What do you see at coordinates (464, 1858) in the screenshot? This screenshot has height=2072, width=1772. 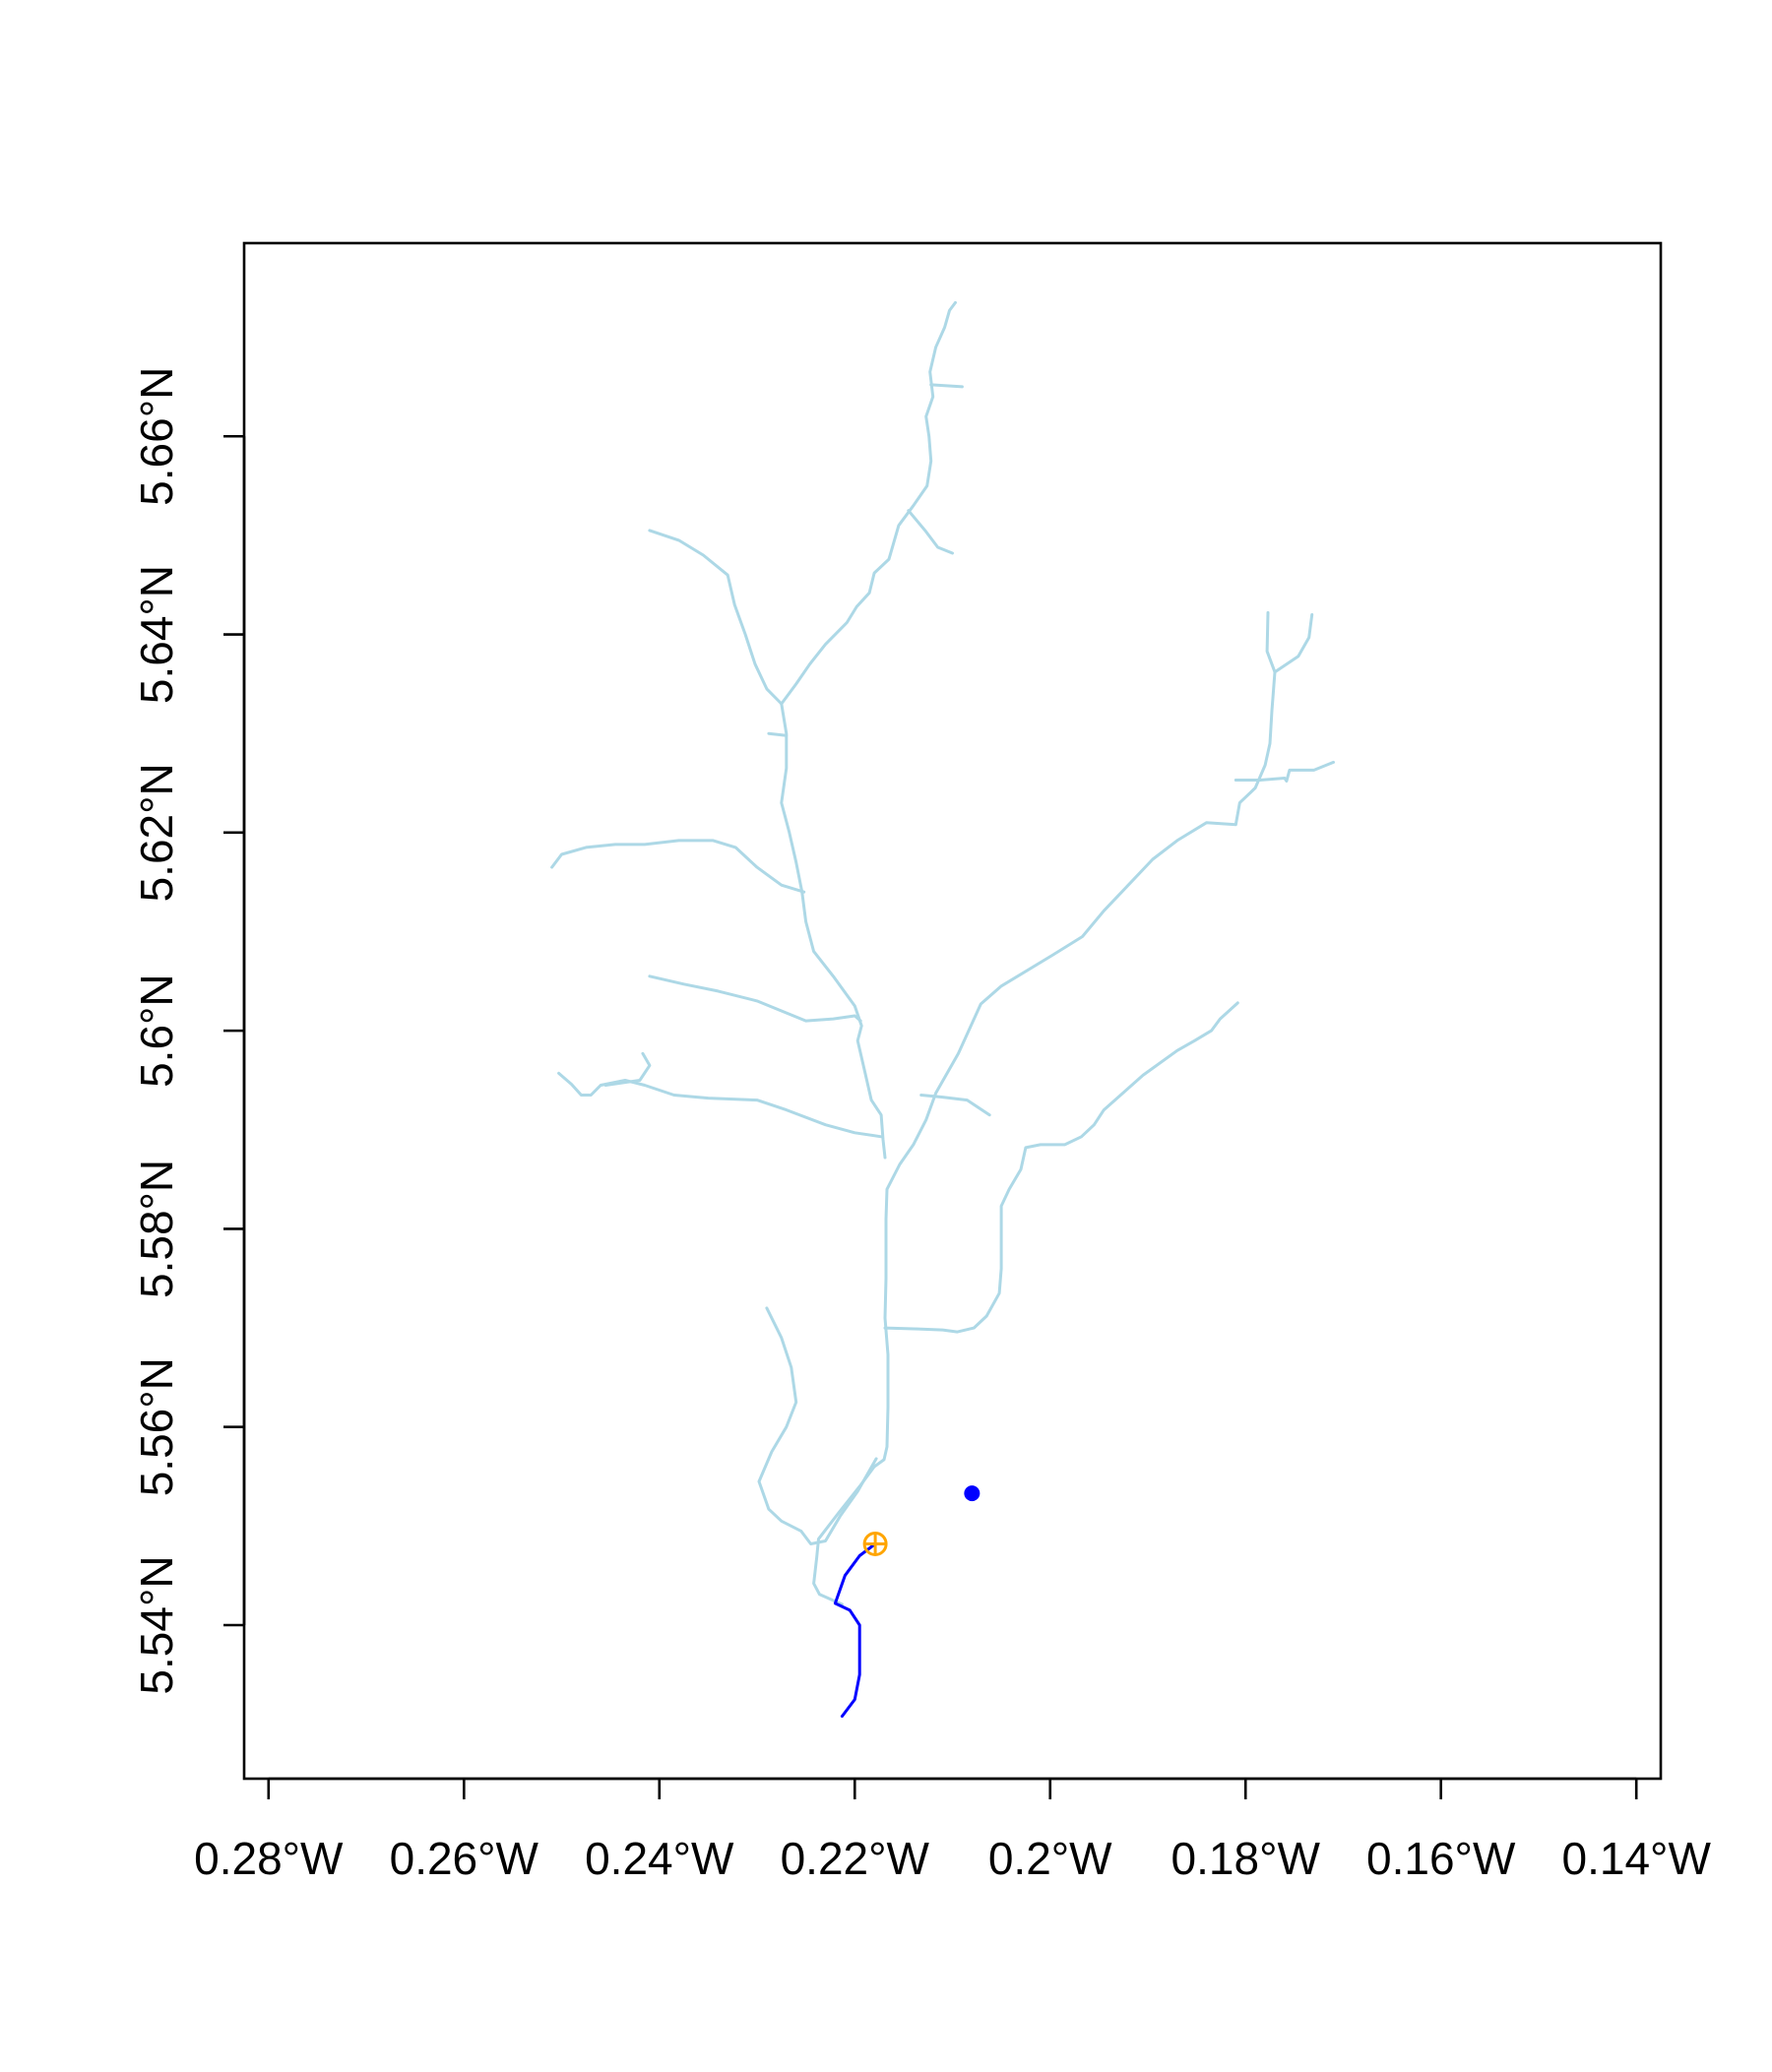 I see `x-tick-label: 0.26°W` at bounding box center [464, 1858].